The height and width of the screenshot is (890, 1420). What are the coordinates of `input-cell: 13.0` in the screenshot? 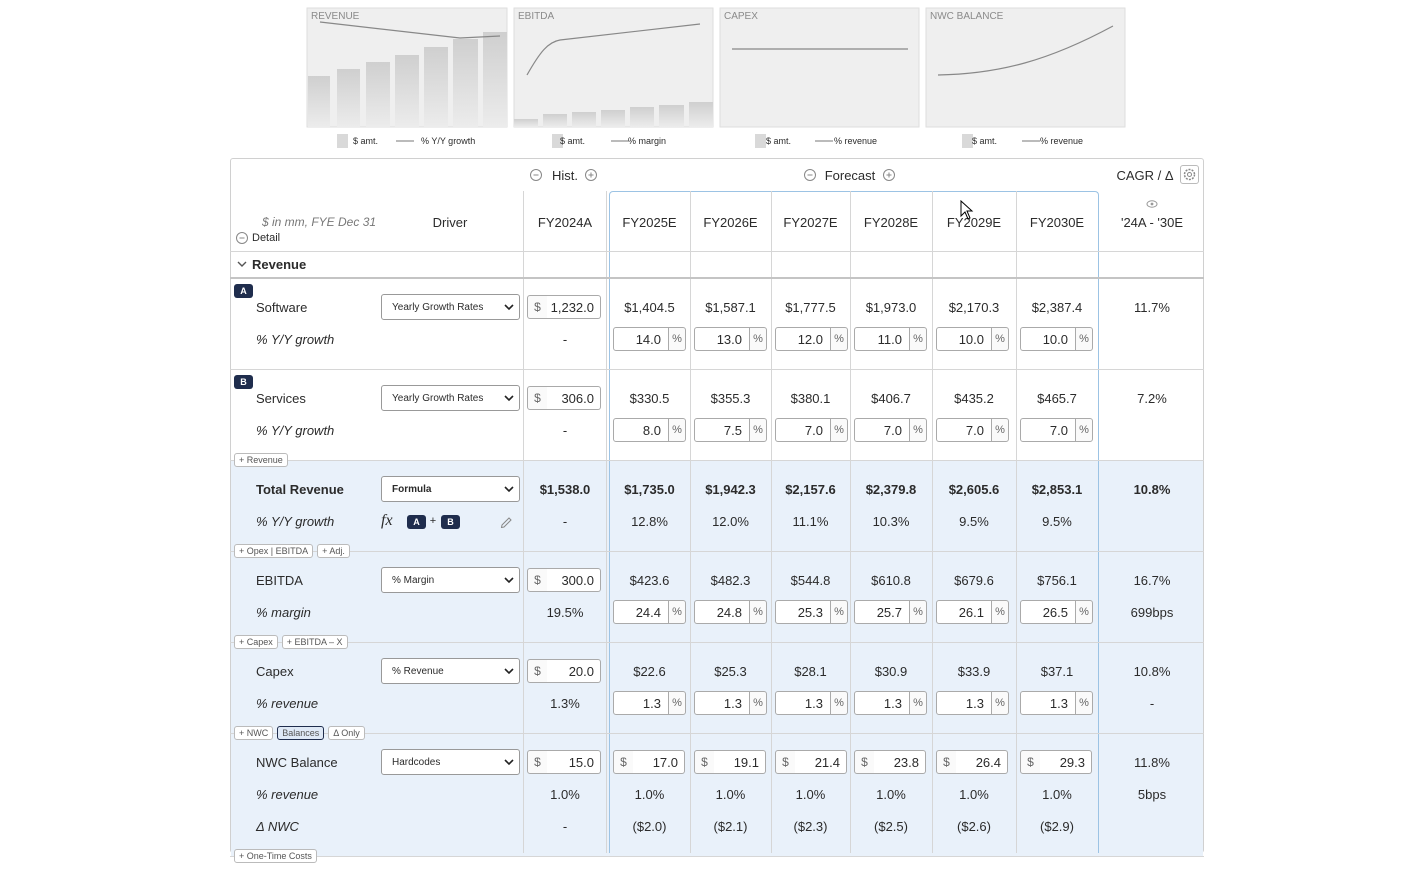 It's located at (722, 339).